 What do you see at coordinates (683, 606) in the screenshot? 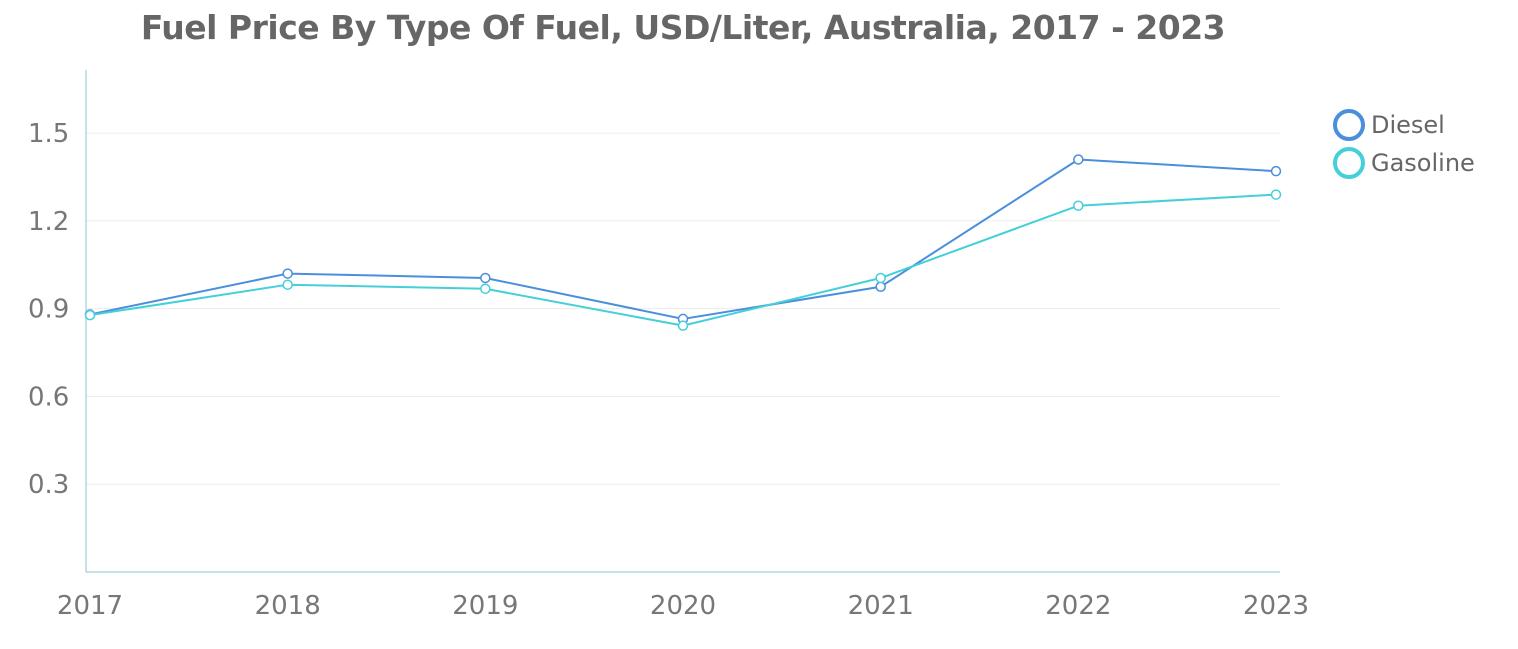
I see `x-tick-label: 2020` at bounding box center [683, 606].